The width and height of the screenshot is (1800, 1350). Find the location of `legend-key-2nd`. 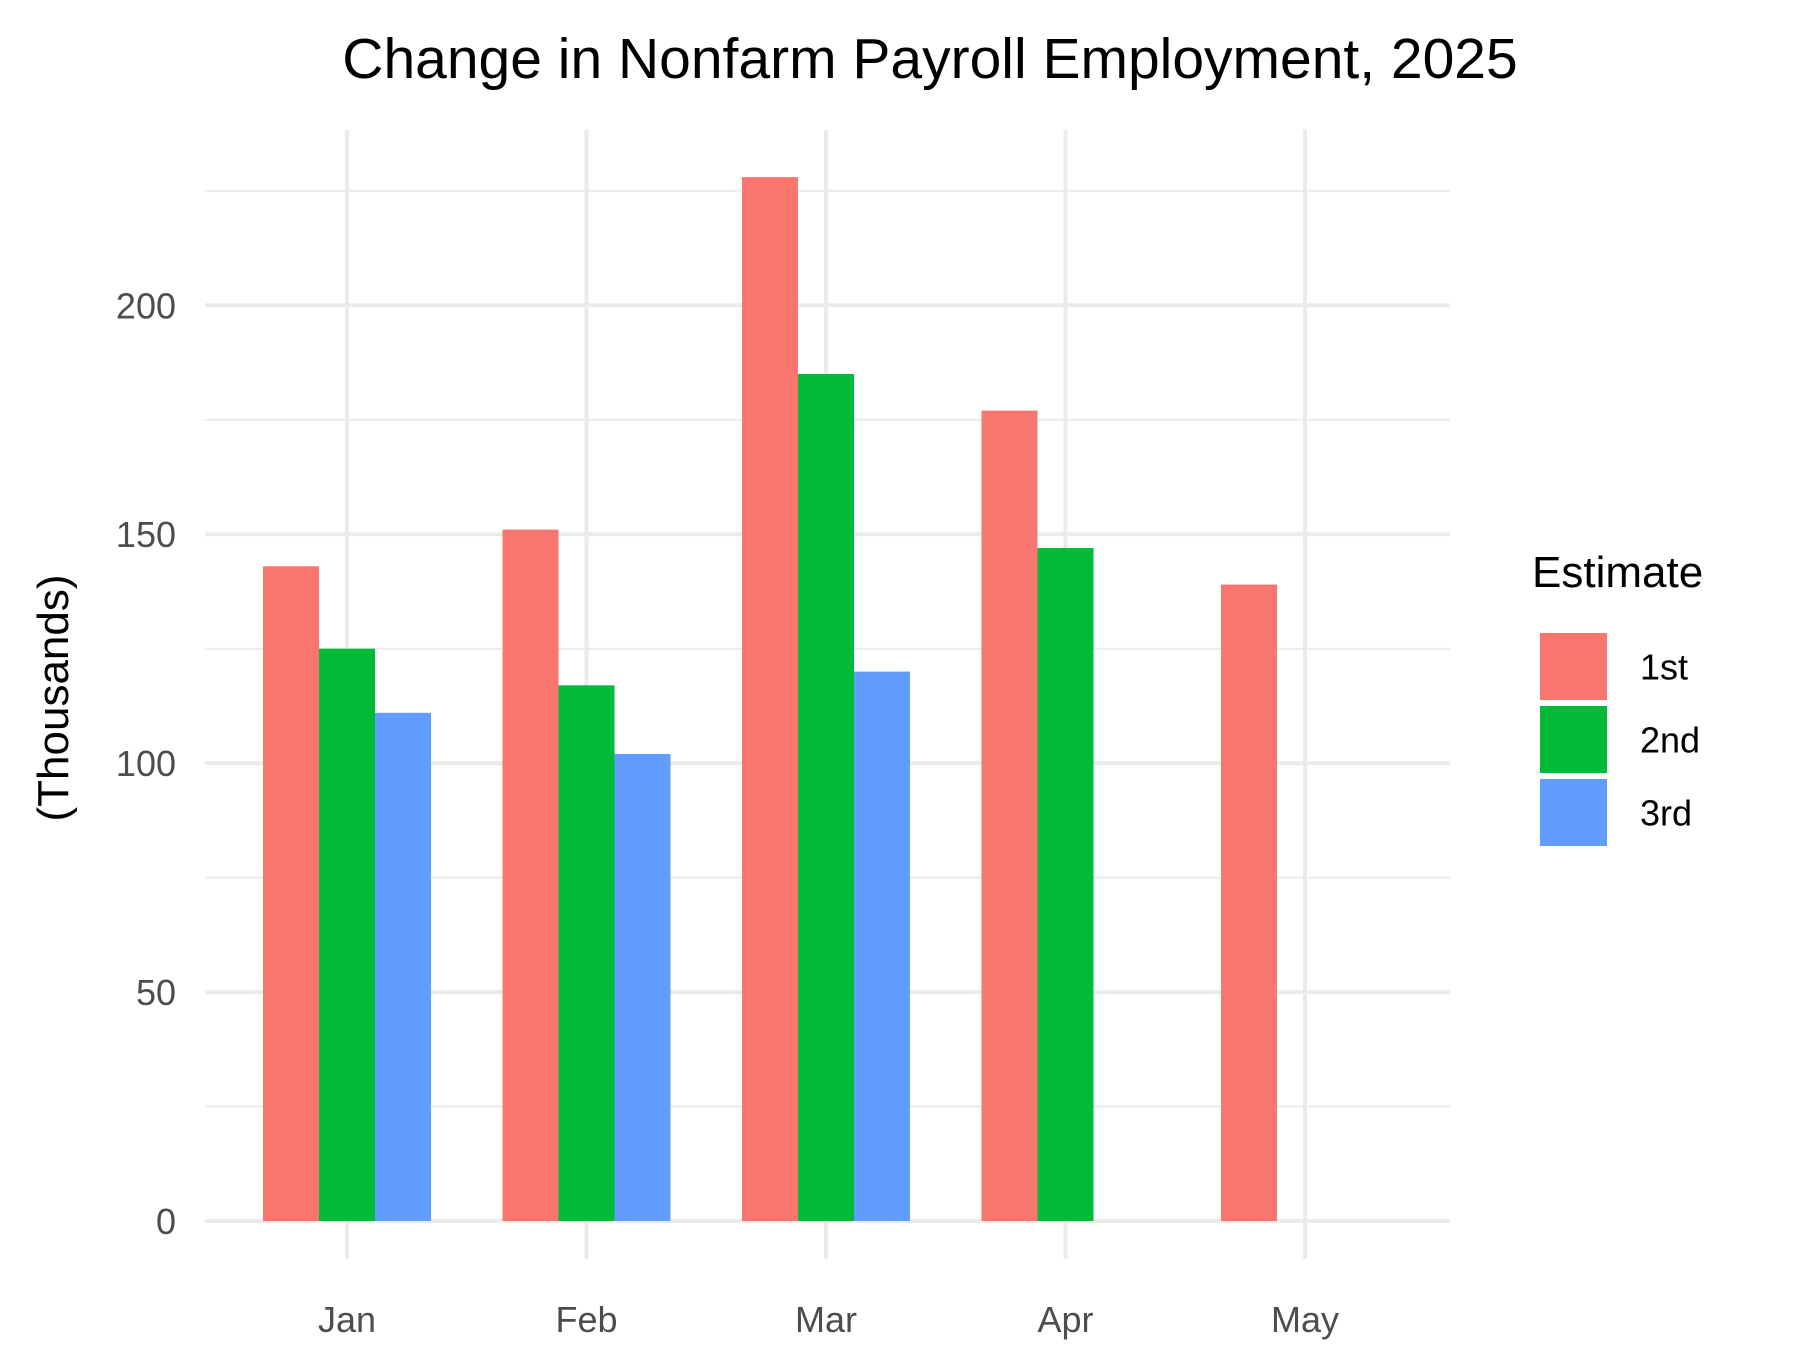

legend-key-2nd is located at coordinates (1573, 739).